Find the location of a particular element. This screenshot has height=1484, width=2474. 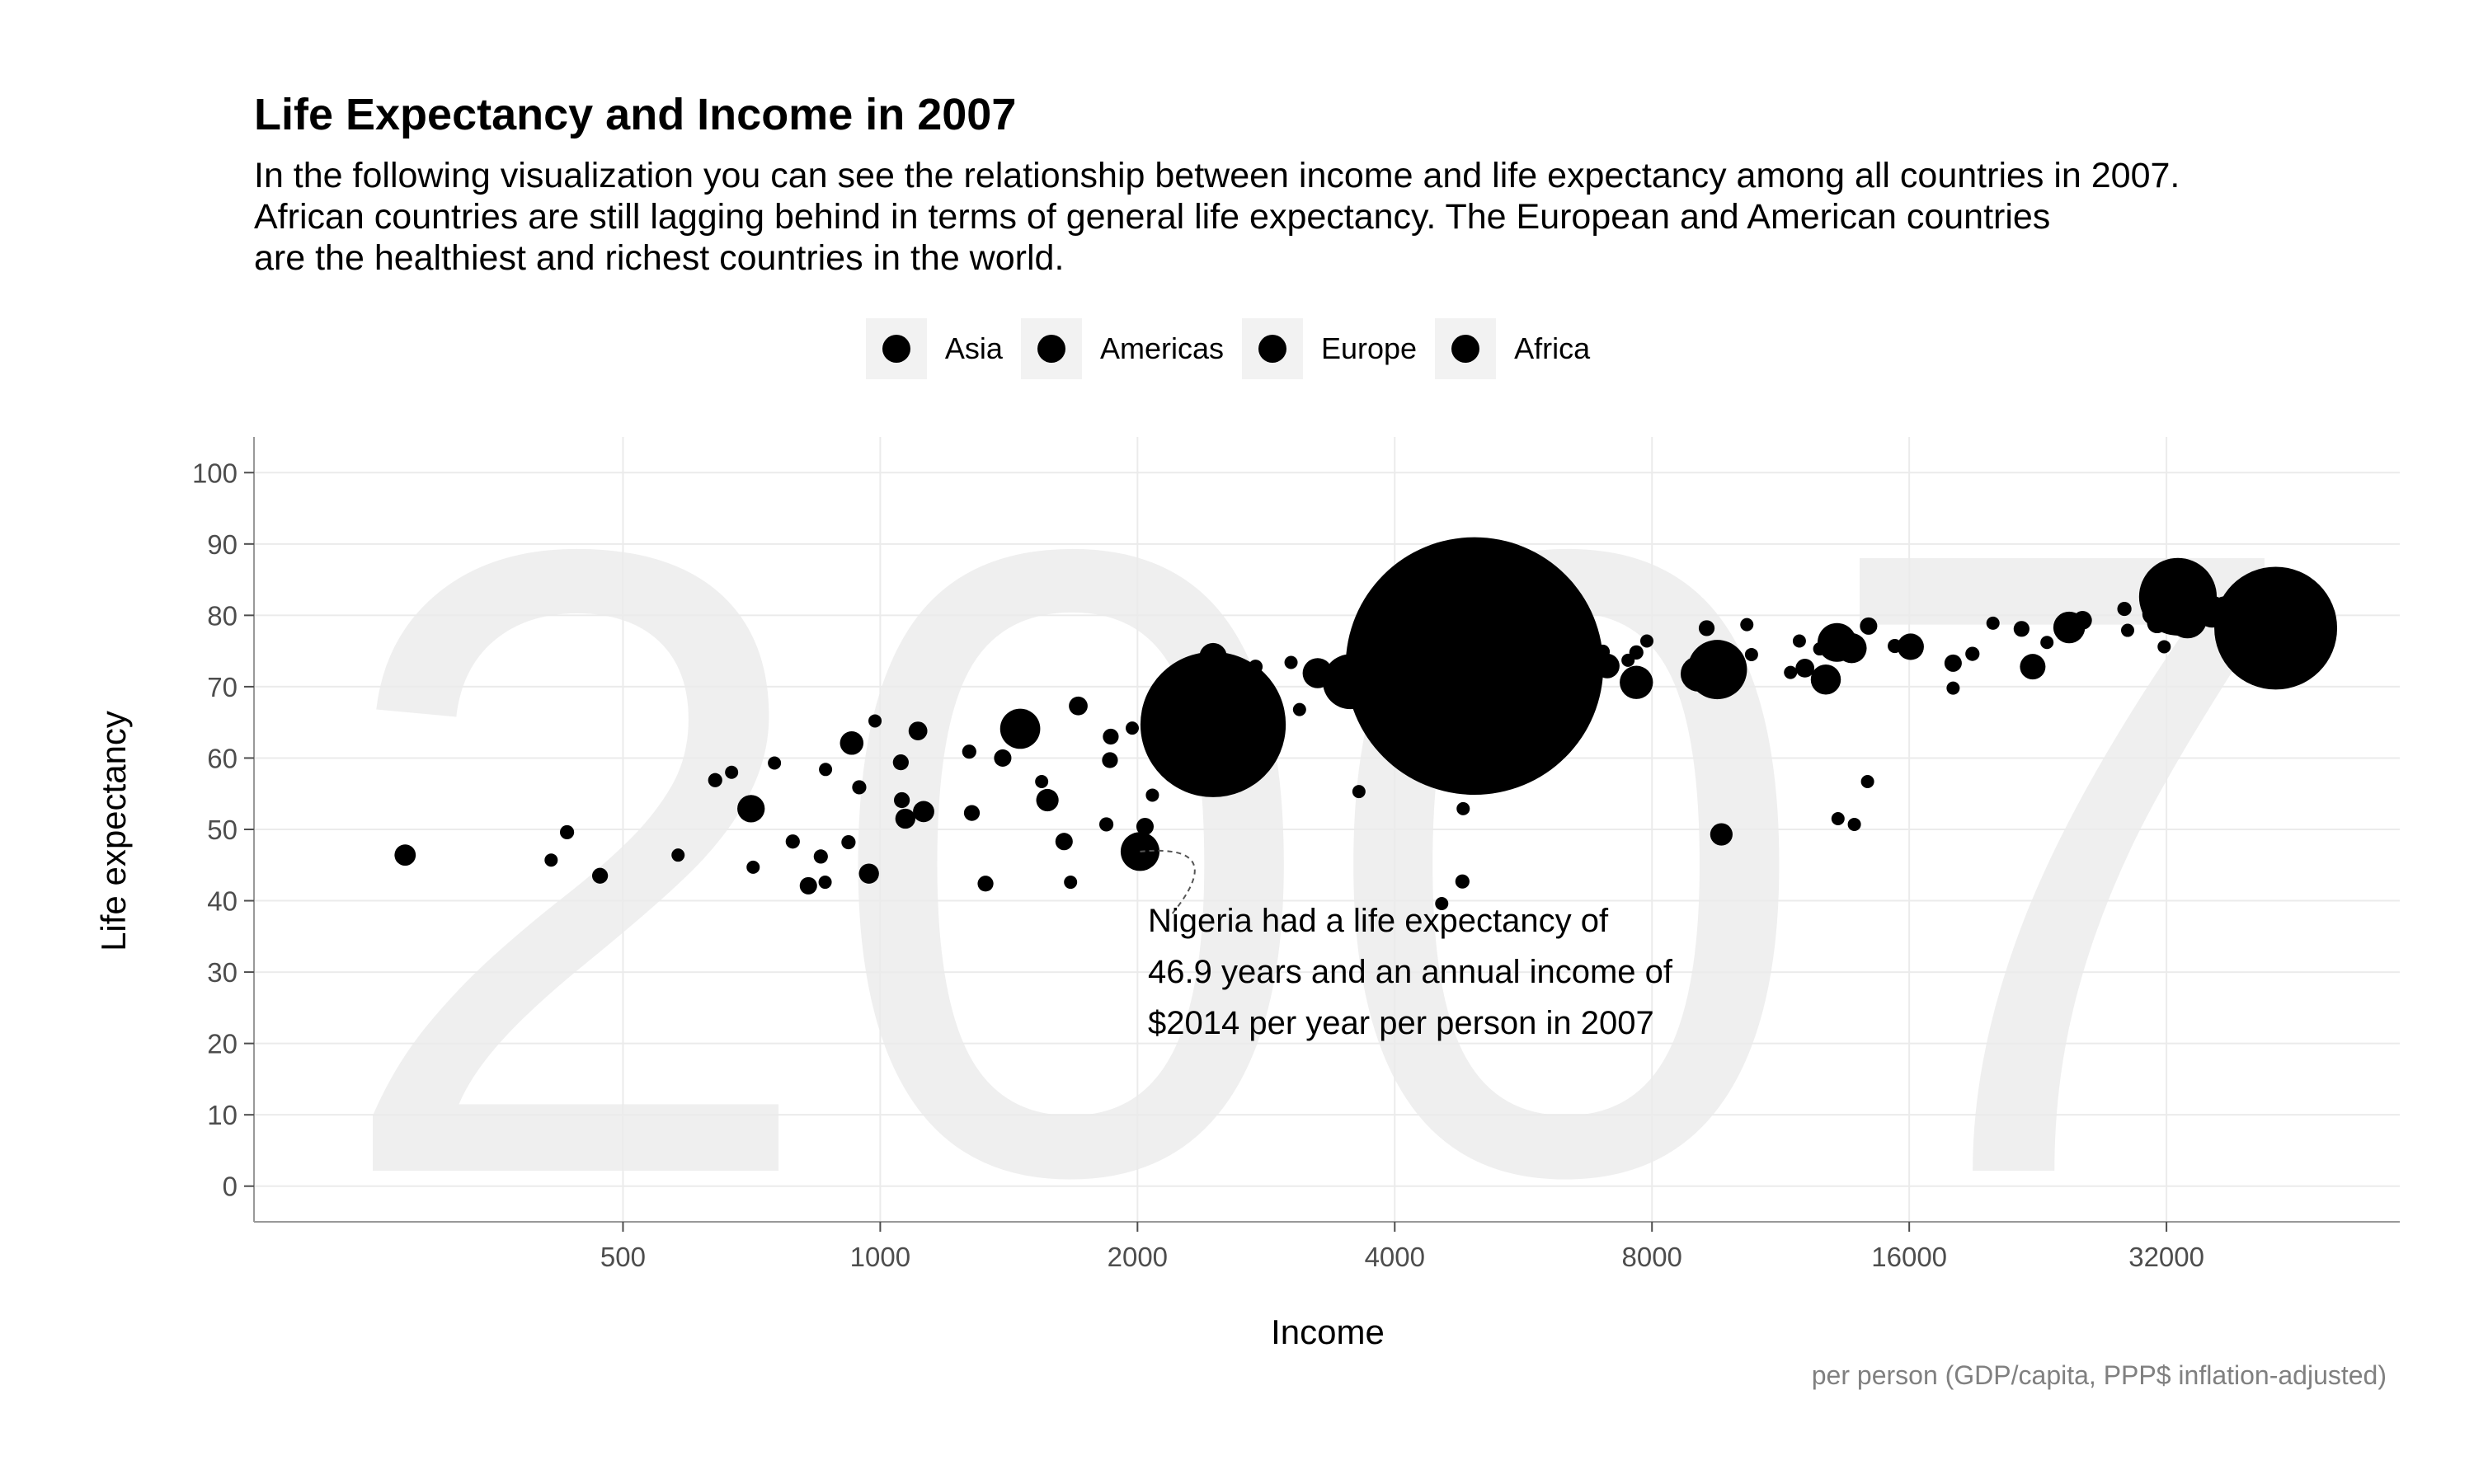

legend-key-americas is located at coordinates (1051, 348).